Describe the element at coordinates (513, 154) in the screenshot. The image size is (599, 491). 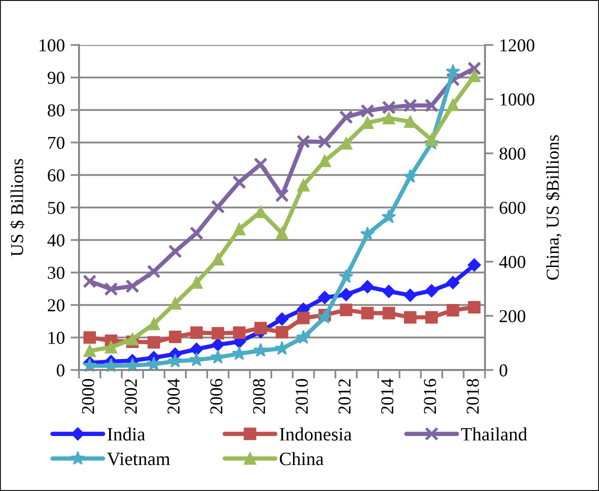
I see `y2-tick-label: 800` at that location.